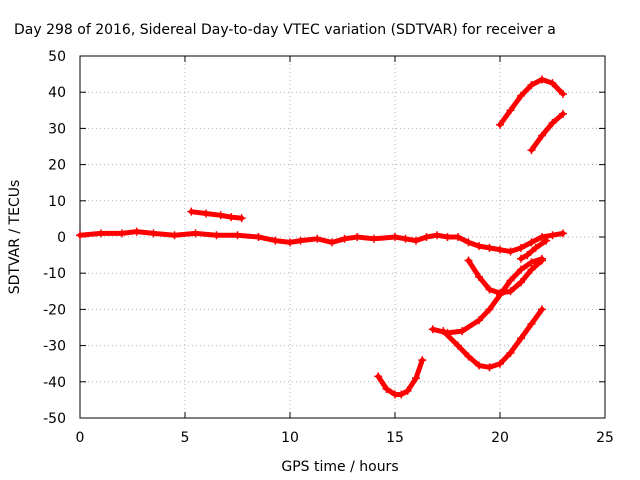 The height and width of the screenshot is (480, 640). What do you see at coordinates (185, 438) in the screenshot?
I see `x-tick-label: 5` at bounding box center [185, 438].